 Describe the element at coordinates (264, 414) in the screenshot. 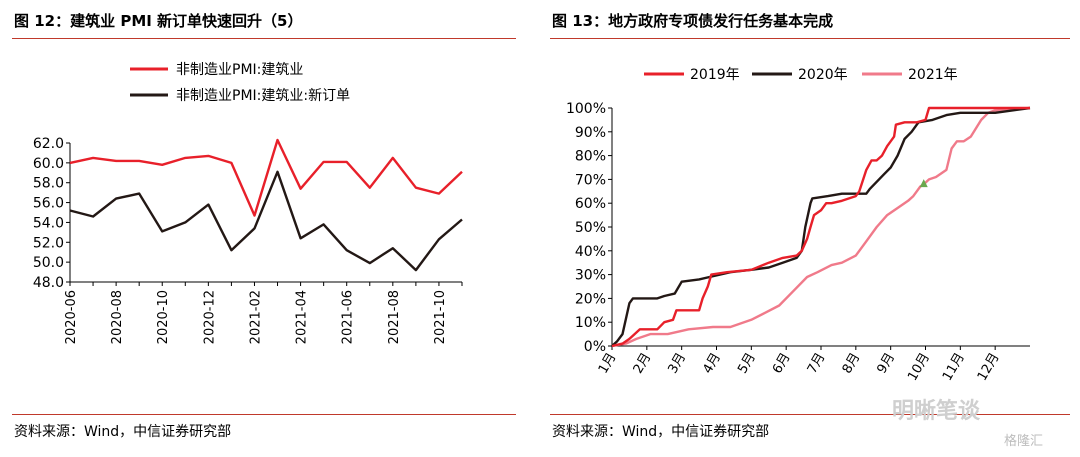

I see `left-source-rule` at that location.